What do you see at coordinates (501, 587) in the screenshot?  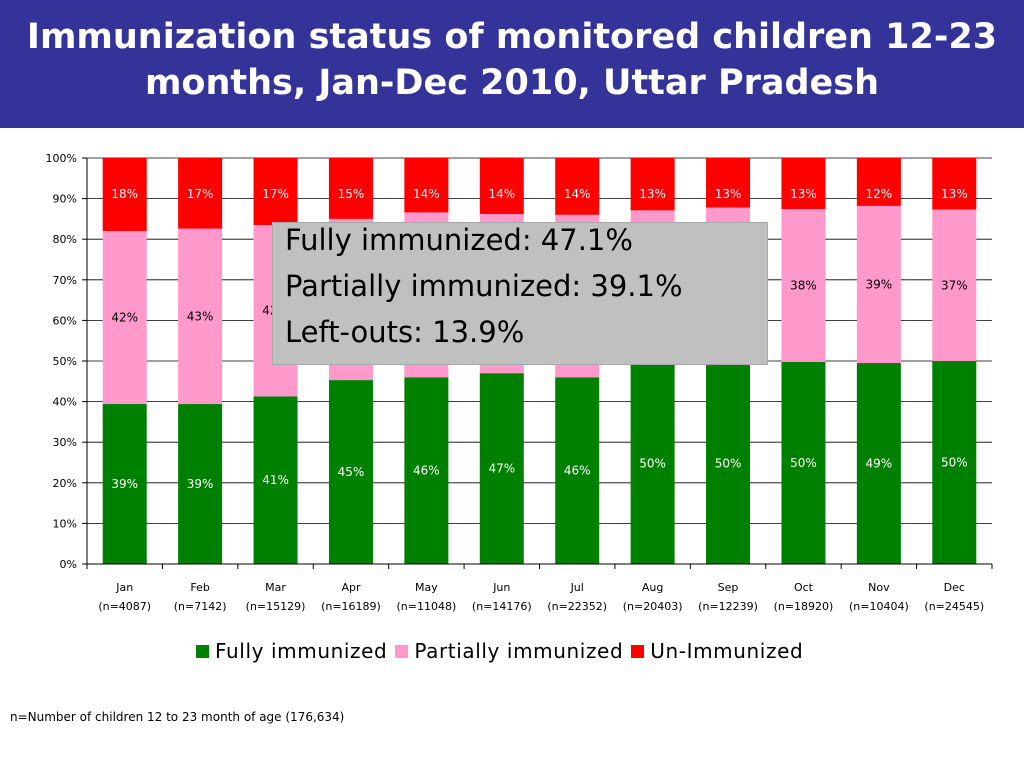 I see `x-tick-label: Jun` at bounding box center [501, 587].